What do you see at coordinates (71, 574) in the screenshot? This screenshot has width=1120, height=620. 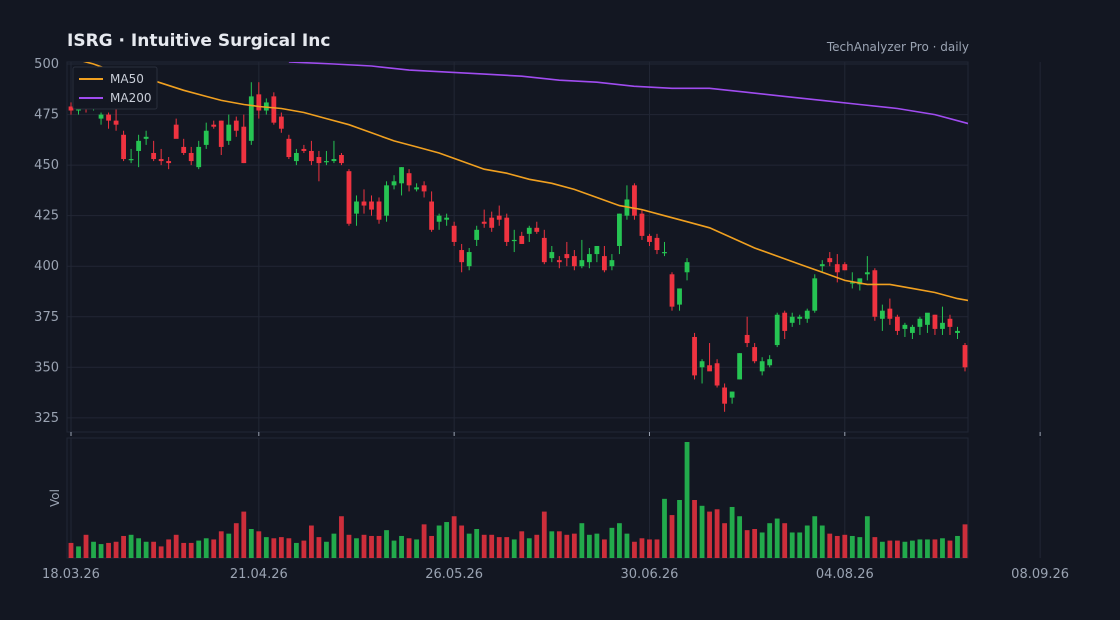 I see `x-tick-label: 18.03.26` at bounding box center [71, 574].